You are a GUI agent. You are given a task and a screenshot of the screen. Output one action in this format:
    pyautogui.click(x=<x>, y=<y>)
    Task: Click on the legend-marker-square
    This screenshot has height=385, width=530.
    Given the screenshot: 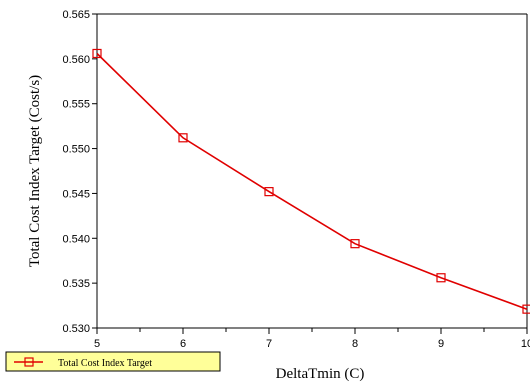 What is the action you would take?
    pyautogui.click(x=29, y=362)
    